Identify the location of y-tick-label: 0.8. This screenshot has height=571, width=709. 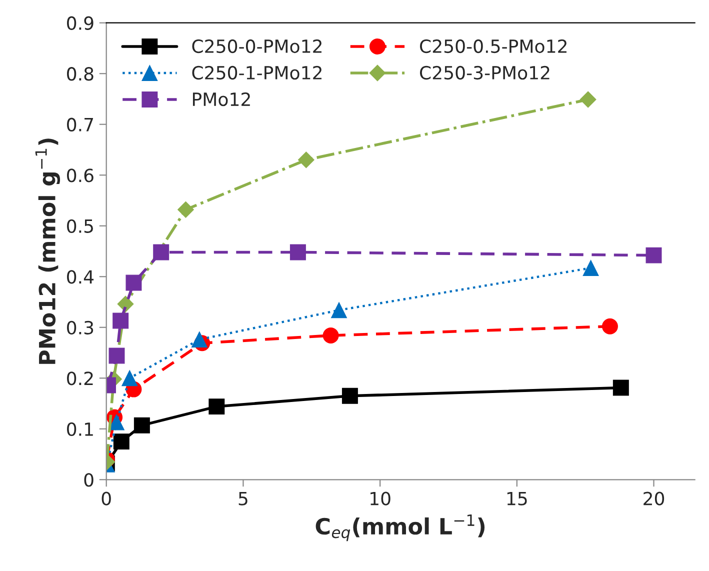
(80, 74).